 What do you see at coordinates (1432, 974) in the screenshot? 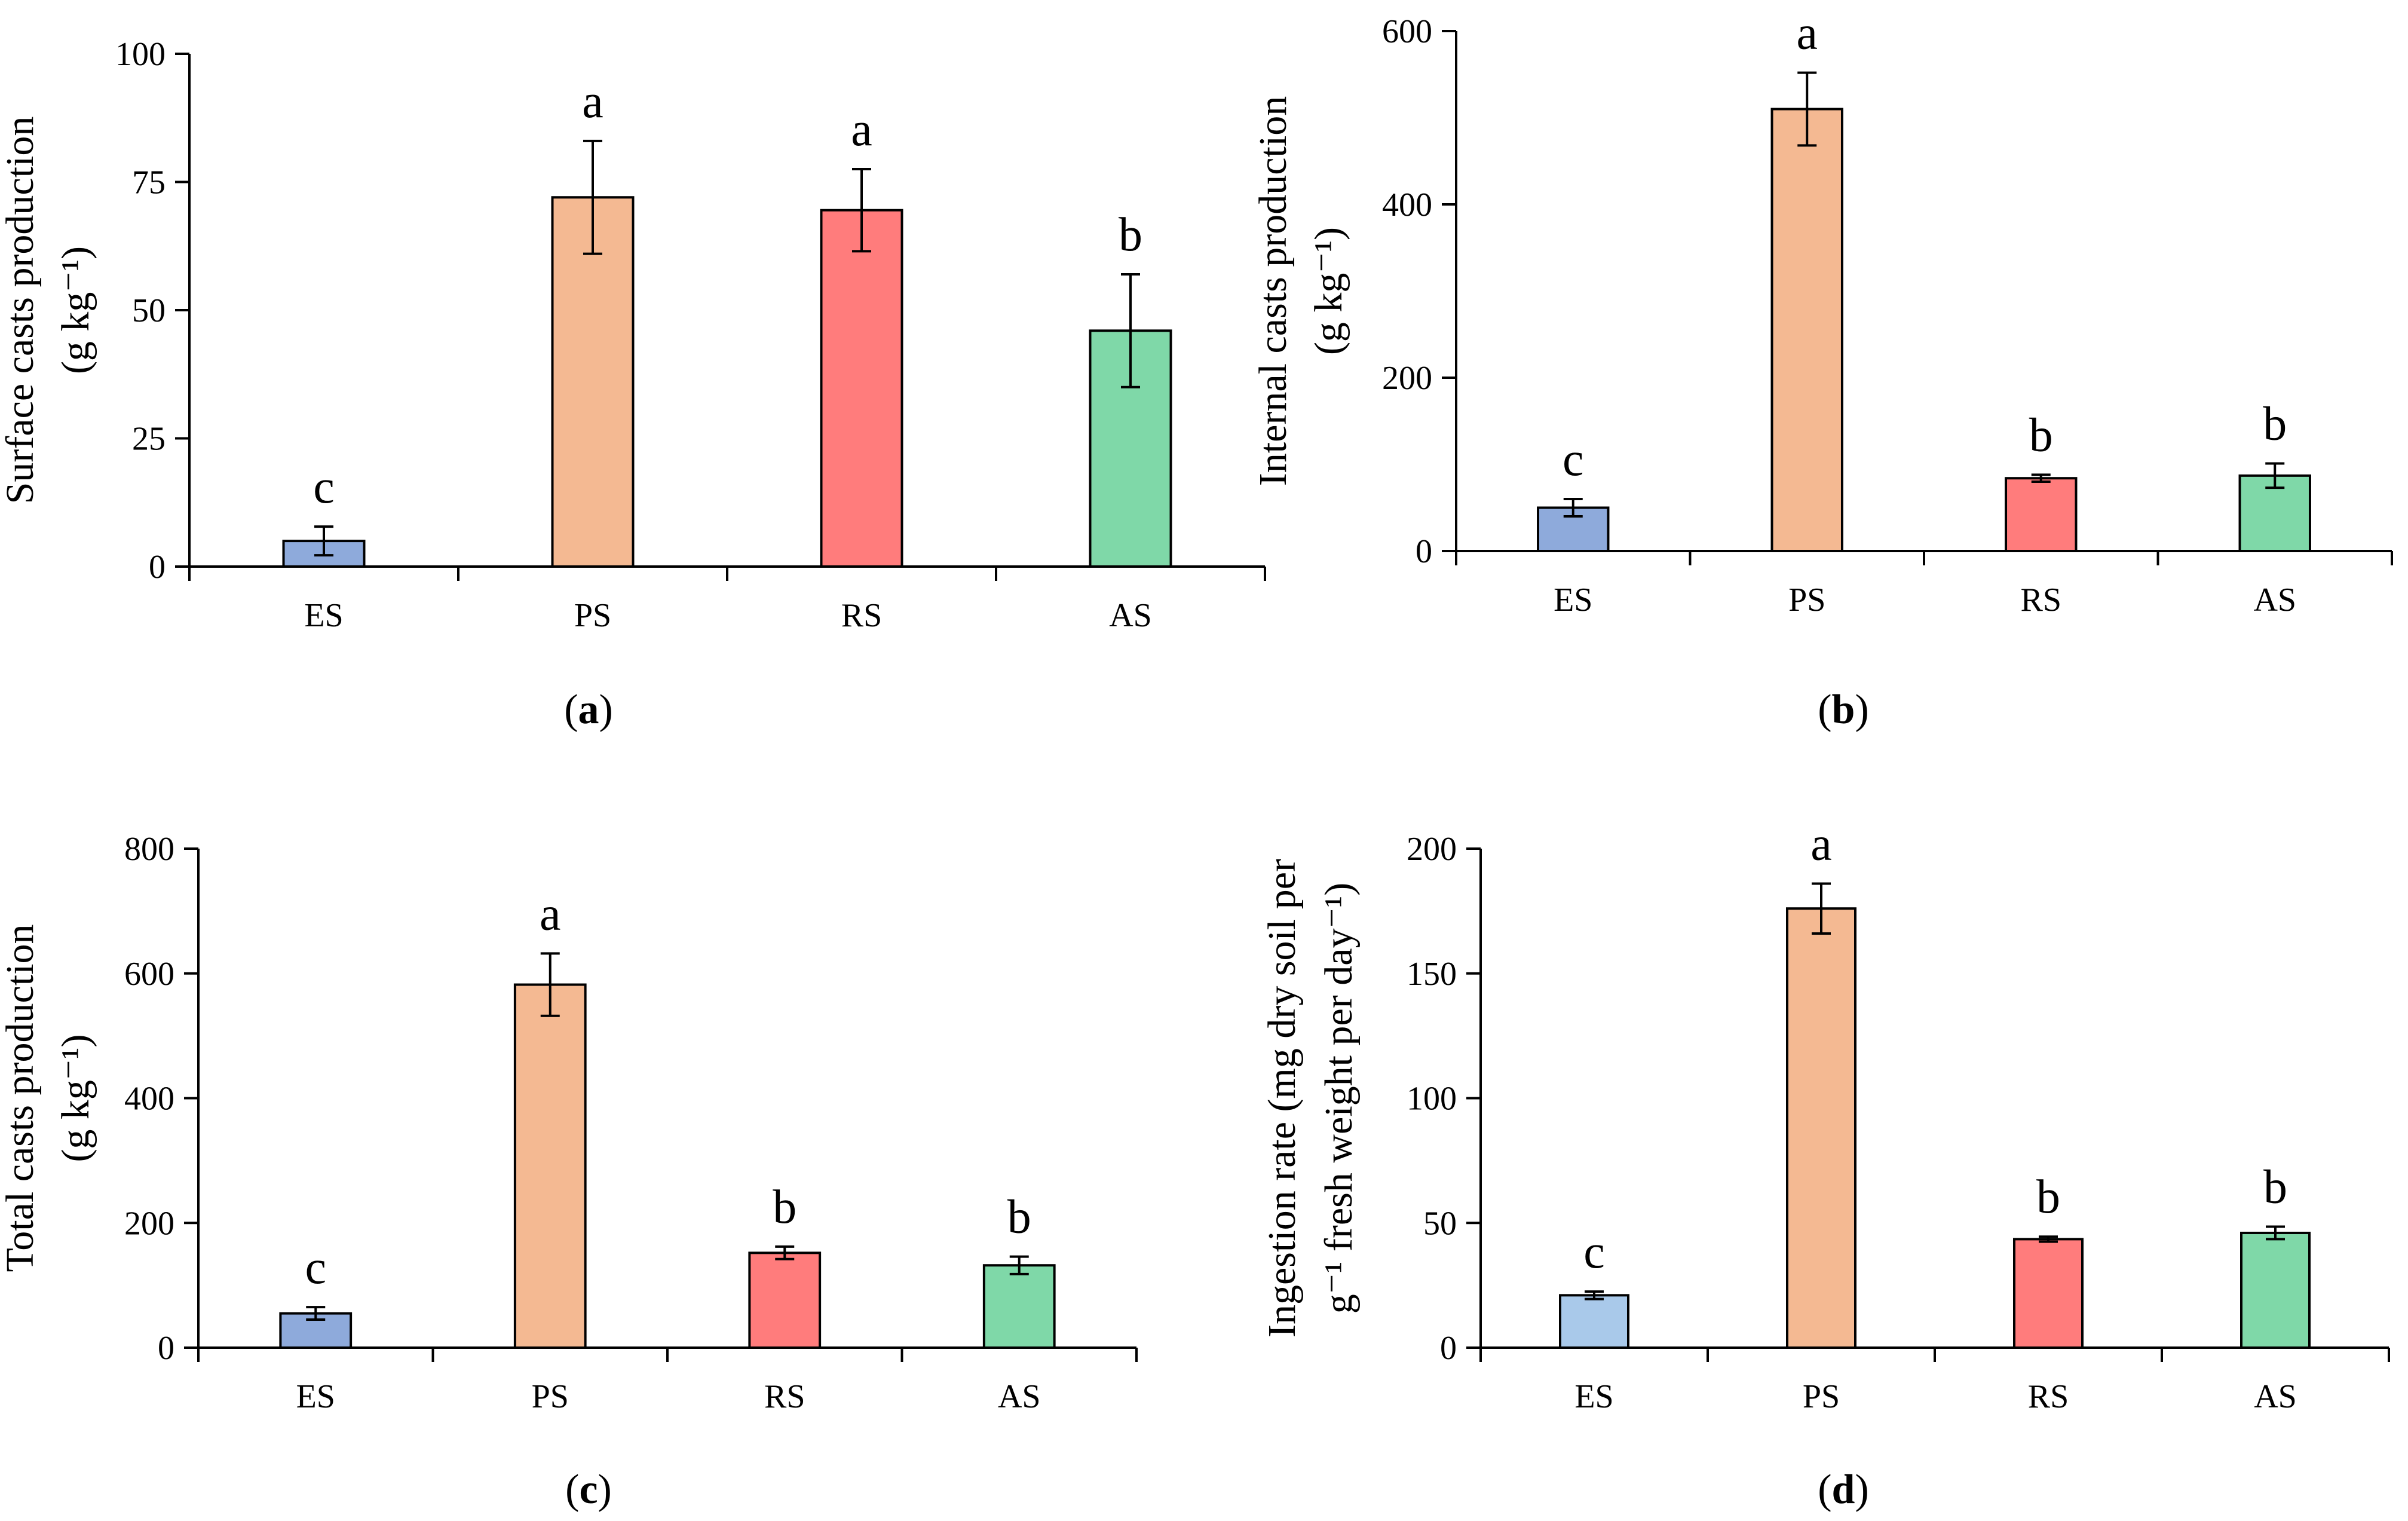
I see `y-tick-label: 150` at bounding box center [1432, 974].